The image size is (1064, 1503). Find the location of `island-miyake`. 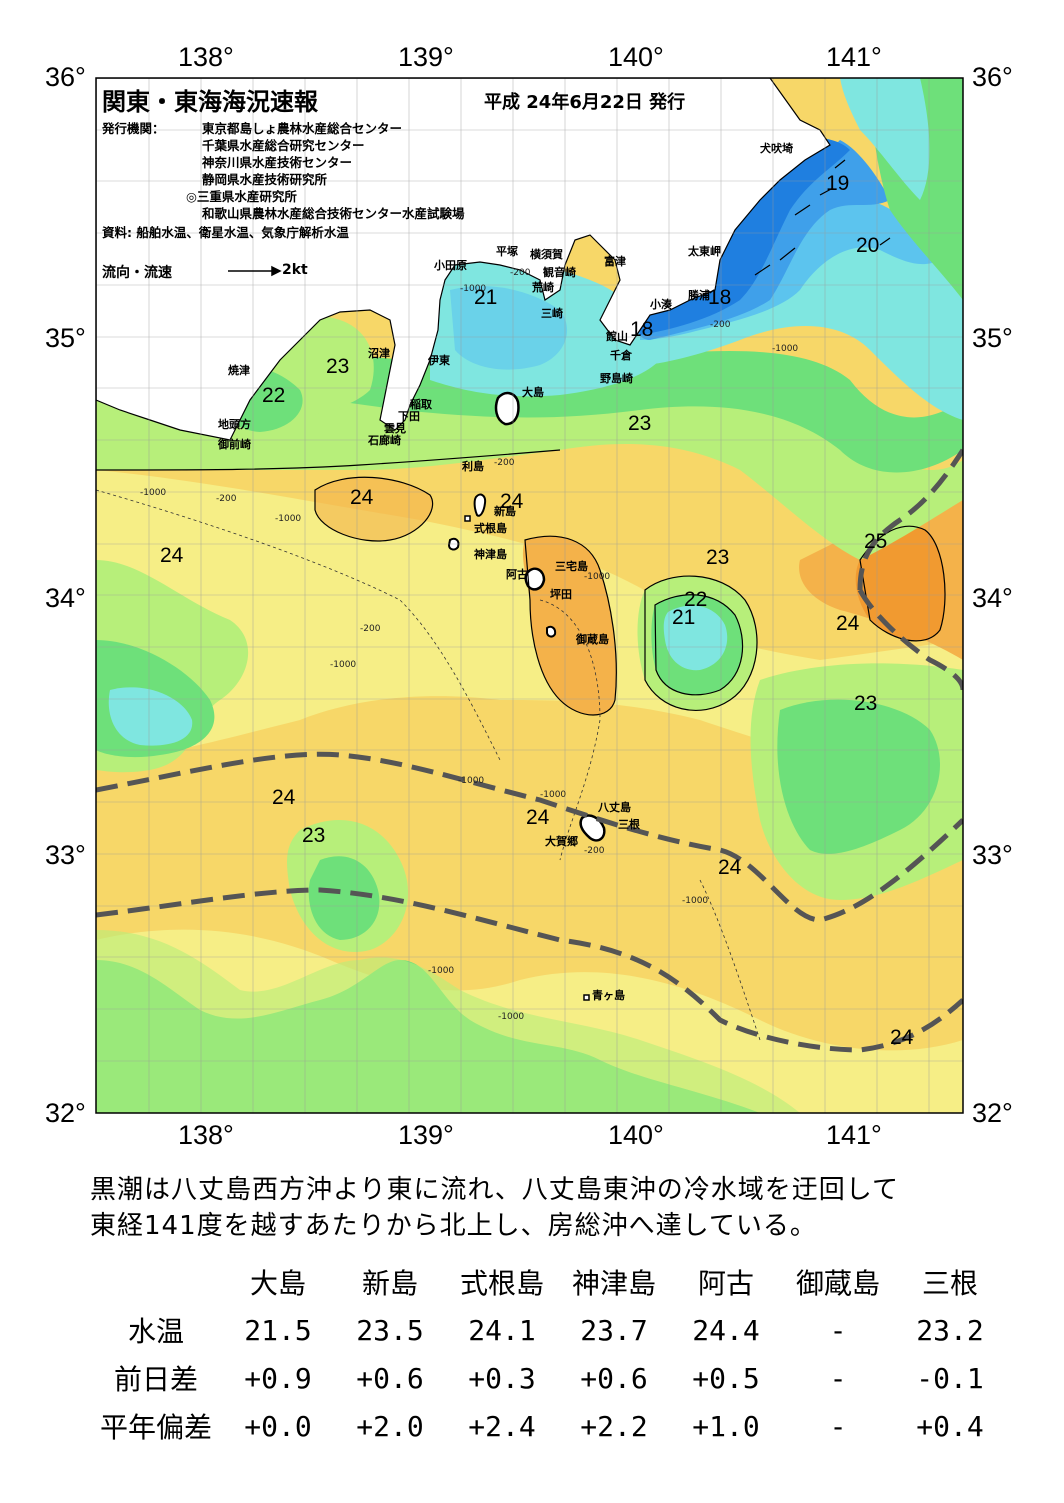

island-miyake is located at coordinates (535, 579).